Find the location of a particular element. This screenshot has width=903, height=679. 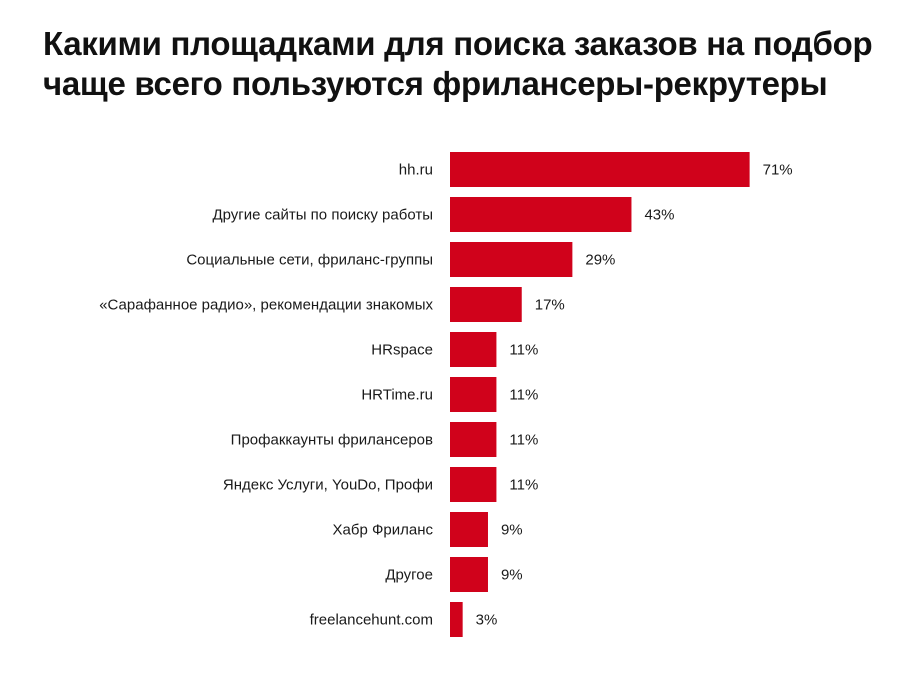

category-label: freelancehunt.com is located at coordinates (371, 620).